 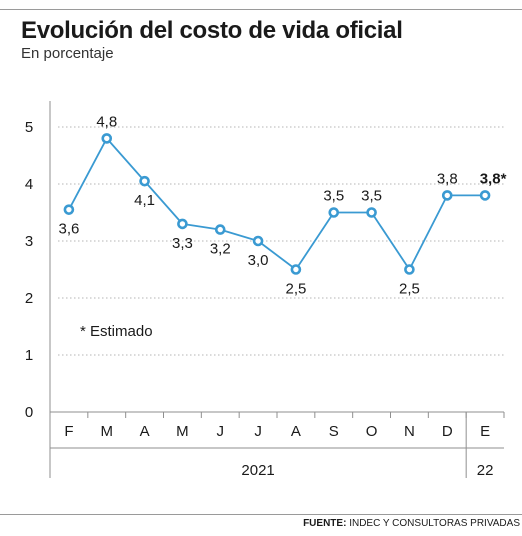 What do you see at coordinates (144, 200) in the screenshot?
I see `data-label: 4,1` at bounding box center [144, 200].